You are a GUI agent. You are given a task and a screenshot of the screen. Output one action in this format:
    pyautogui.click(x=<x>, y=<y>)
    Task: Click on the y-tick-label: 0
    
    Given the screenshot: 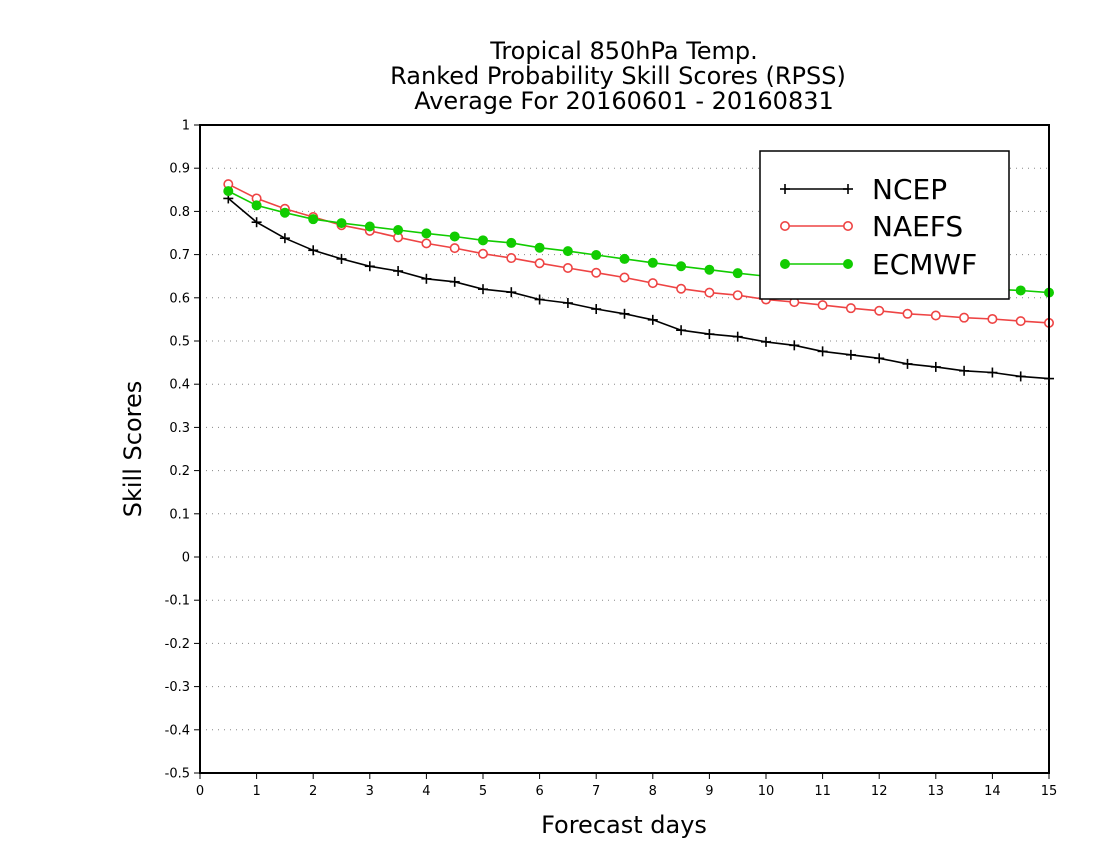 What is the action you would take?
    pyautogui.click(x=186, y=558)
    